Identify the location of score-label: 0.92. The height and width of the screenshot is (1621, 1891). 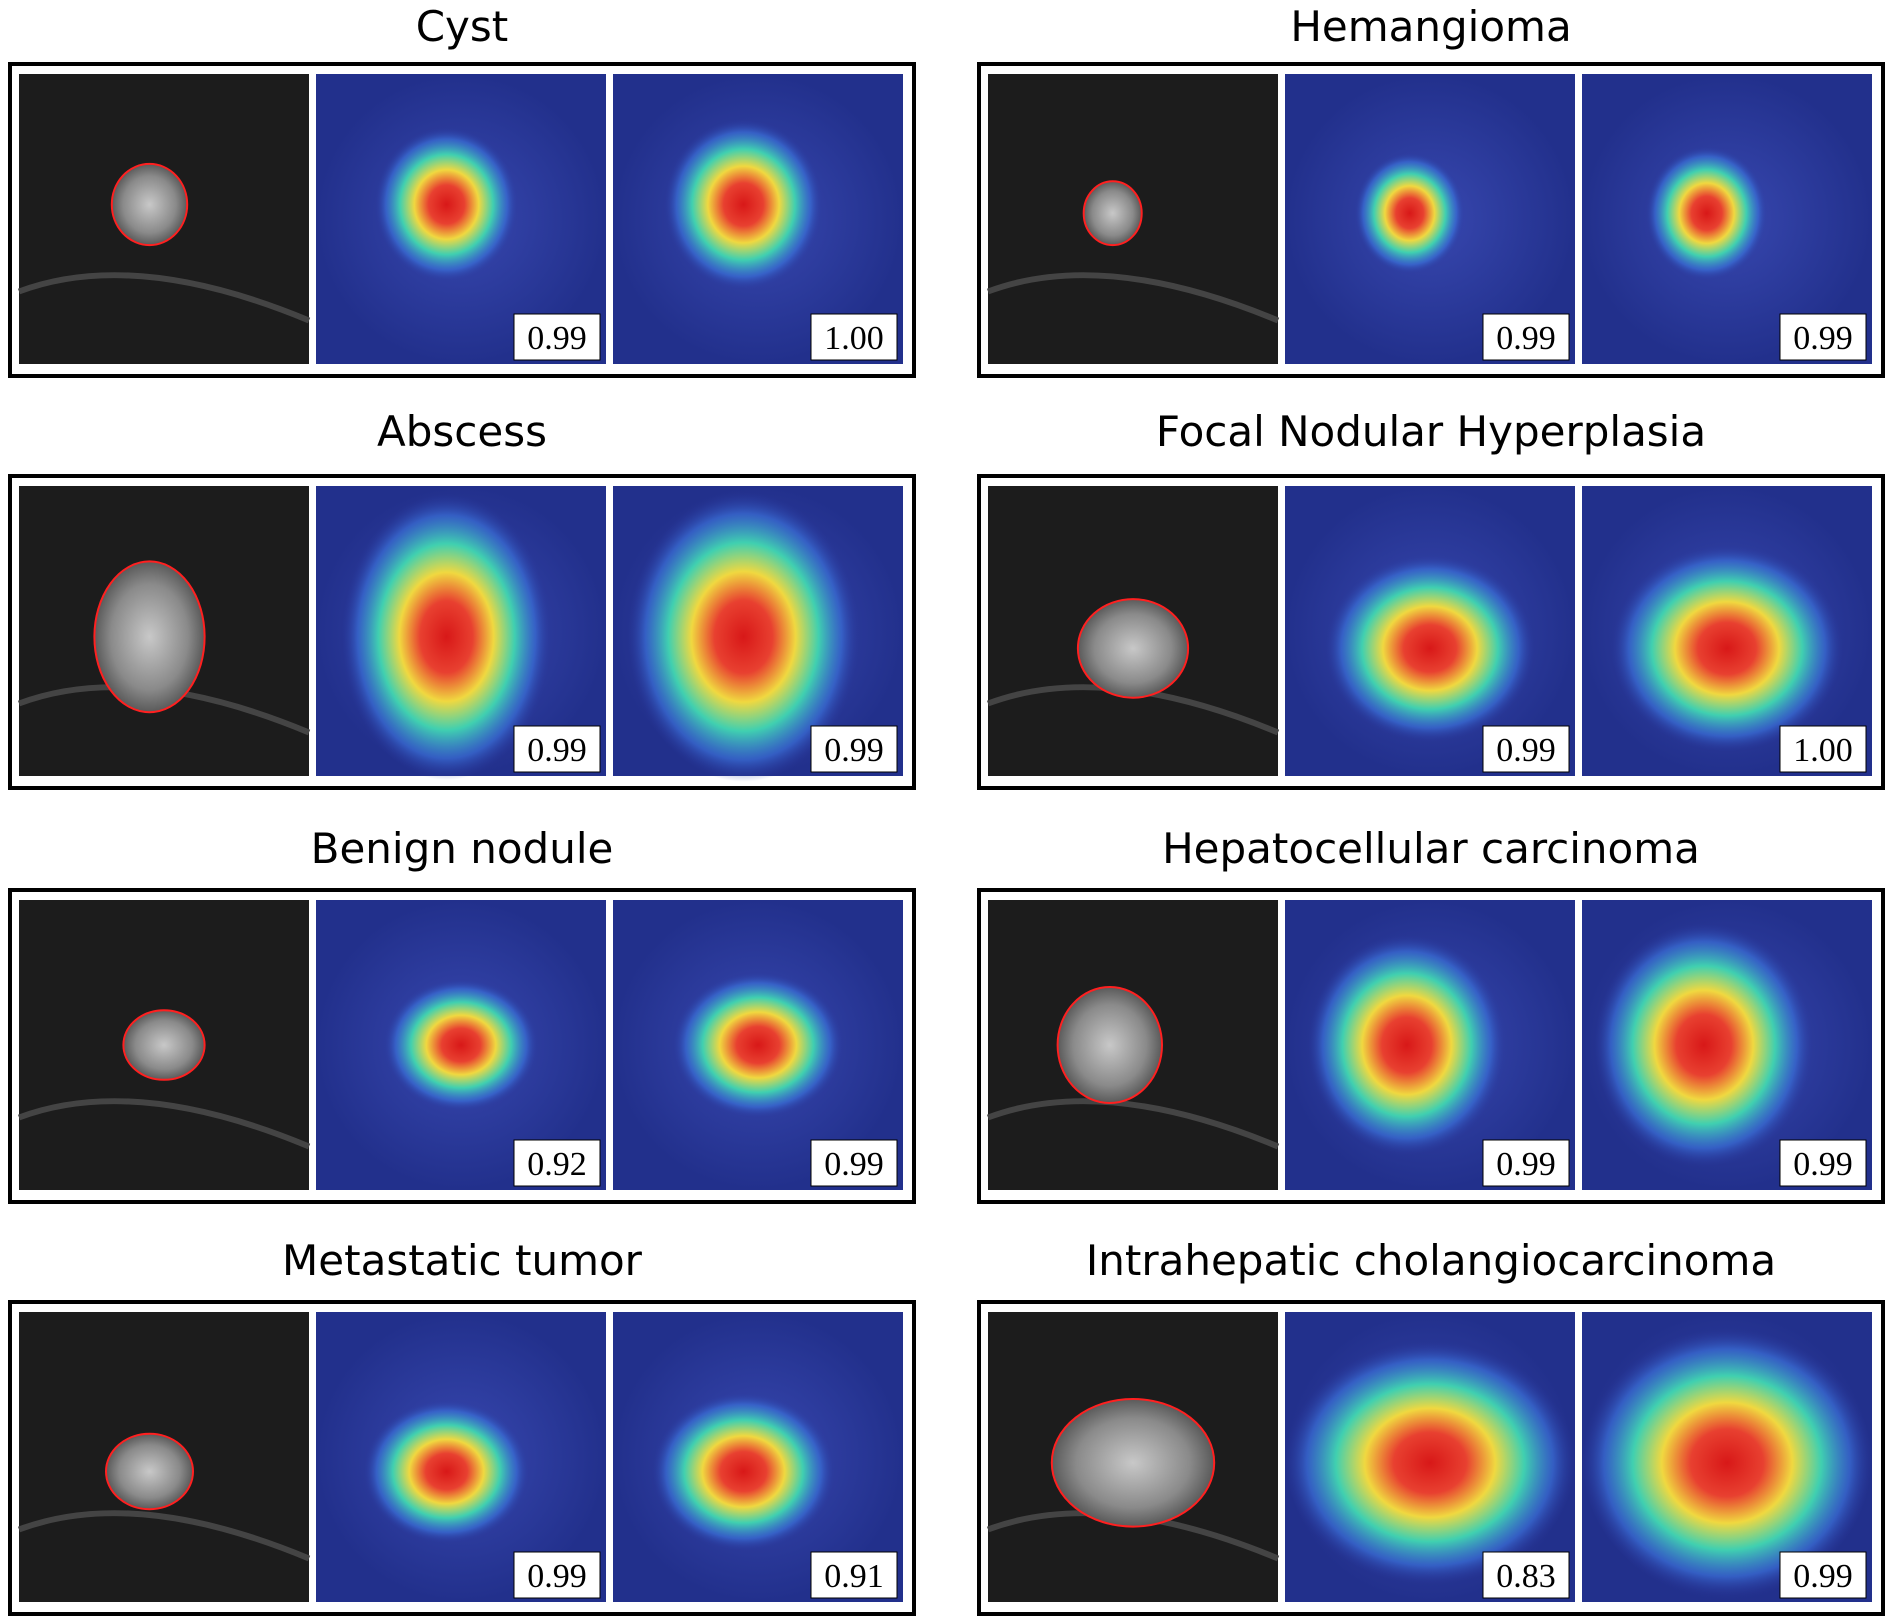
(557, 1164).